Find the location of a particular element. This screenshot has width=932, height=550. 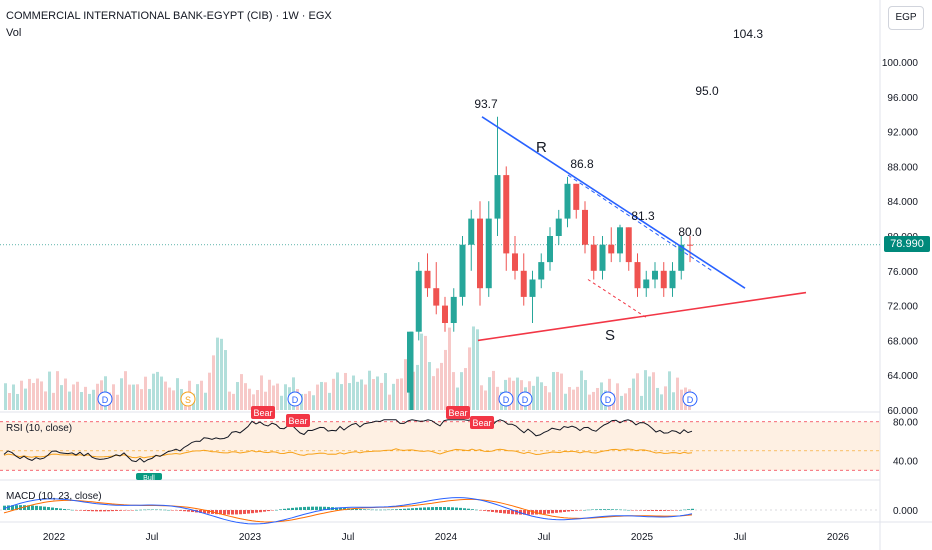

x-tick-label: Jul is located at coordinates (544, 537).